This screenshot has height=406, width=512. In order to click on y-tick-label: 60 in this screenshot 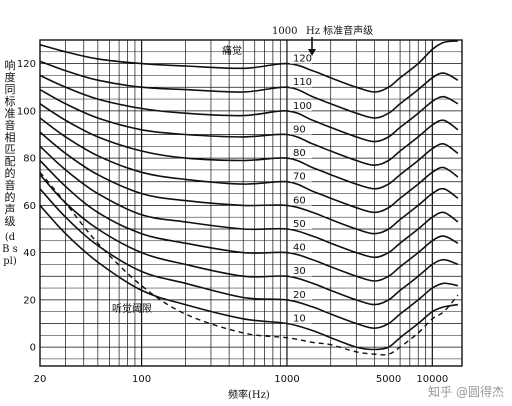, I will do `click(29, 206)`.